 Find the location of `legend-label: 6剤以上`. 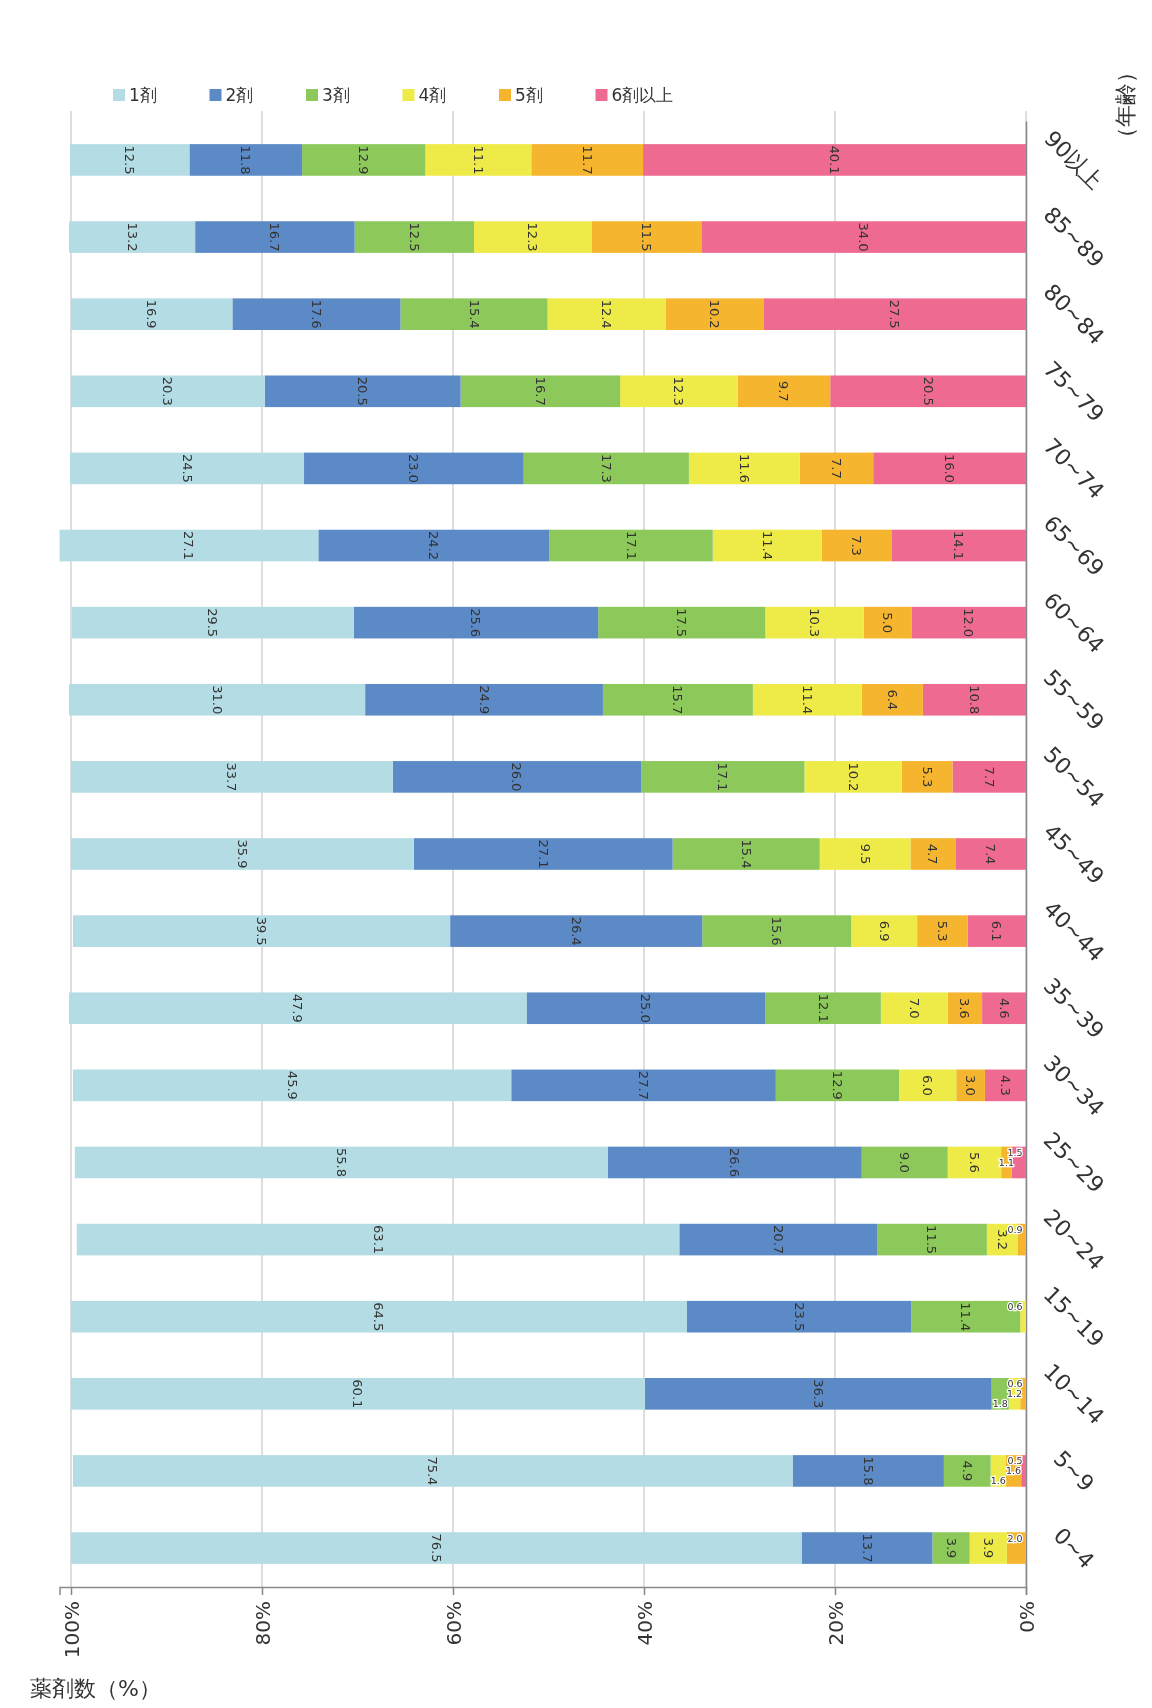

legend-label: 6剤以上 is located at coordinates (642, 95).